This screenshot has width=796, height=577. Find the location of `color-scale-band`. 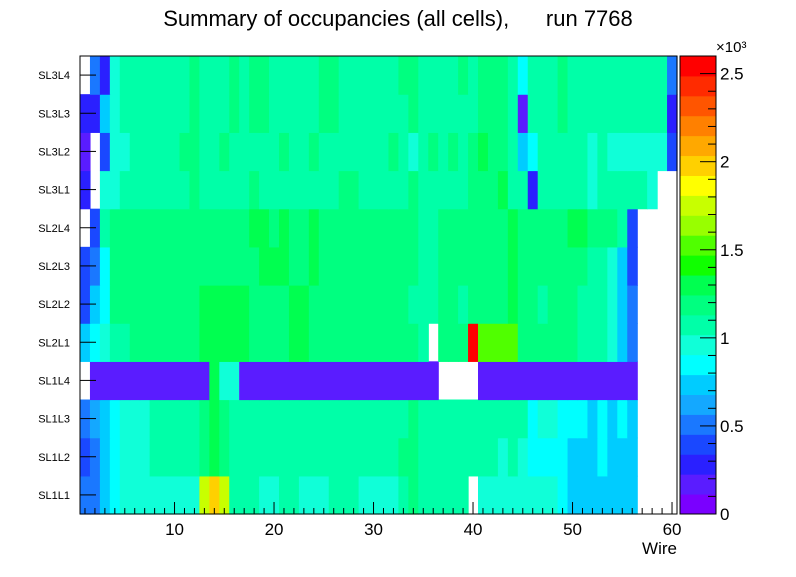

color-scale-band is located at coordinates (698, 126).